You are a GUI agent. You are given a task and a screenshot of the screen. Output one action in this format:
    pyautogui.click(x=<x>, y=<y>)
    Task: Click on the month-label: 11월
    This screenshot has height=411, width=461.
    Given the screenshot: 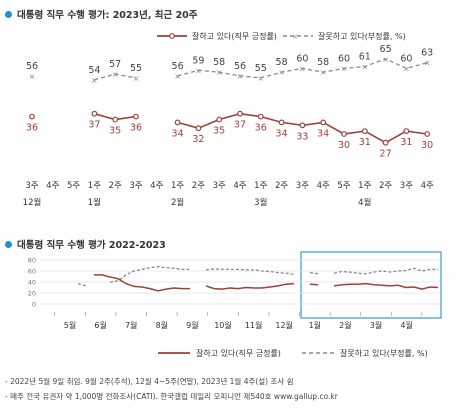 What is the action you would take?
    pyautogui.click(x=254, y=325)
    